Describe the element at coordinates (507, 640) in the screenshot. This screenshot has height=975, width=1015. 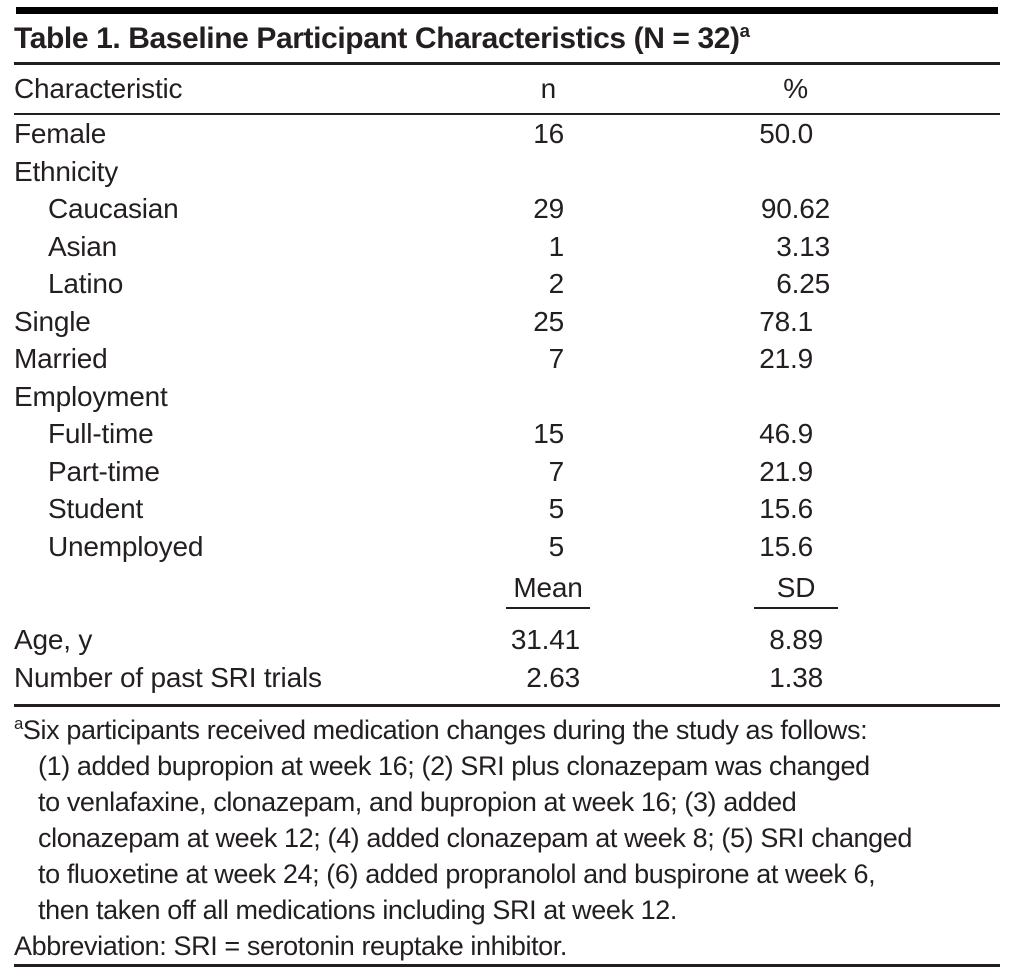
I see `table-row: Age, y 31.41 8.89` at that location.